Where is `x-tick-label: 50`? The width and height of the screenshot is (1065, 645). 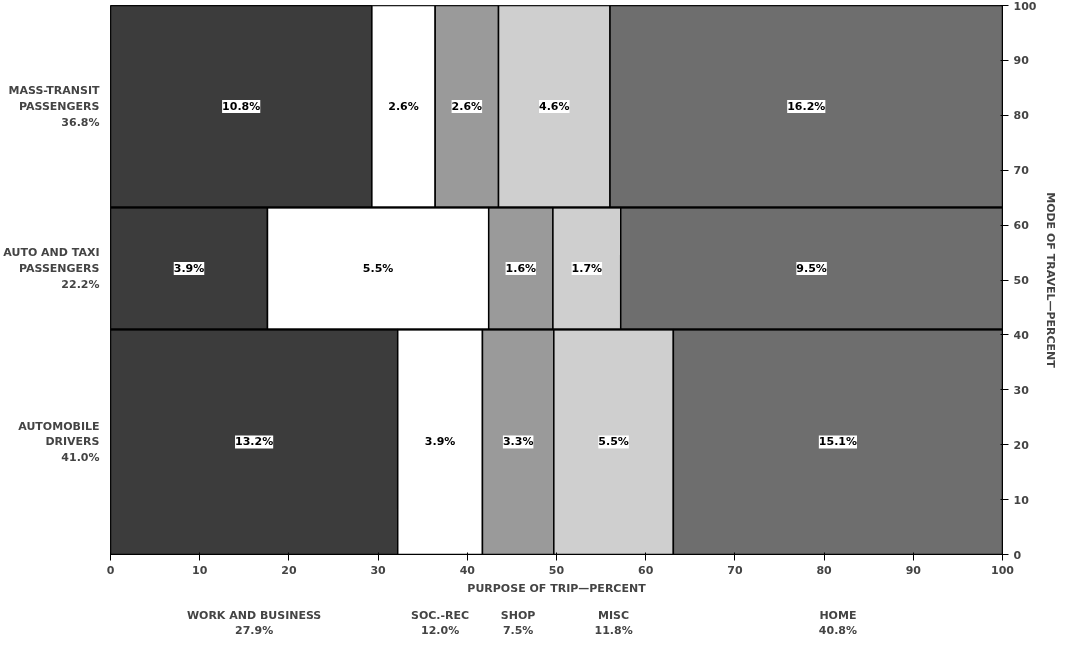 x-tick-label: 50 is located at coordinates (556, 570).